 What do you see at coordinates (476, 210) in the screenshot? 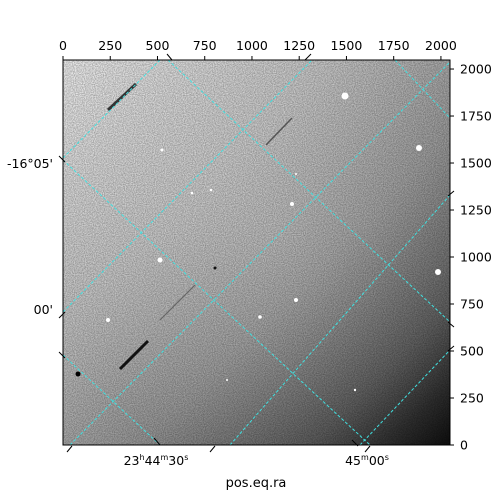
I see `right-tick-label: 1250` at bounding box center [476, 210].